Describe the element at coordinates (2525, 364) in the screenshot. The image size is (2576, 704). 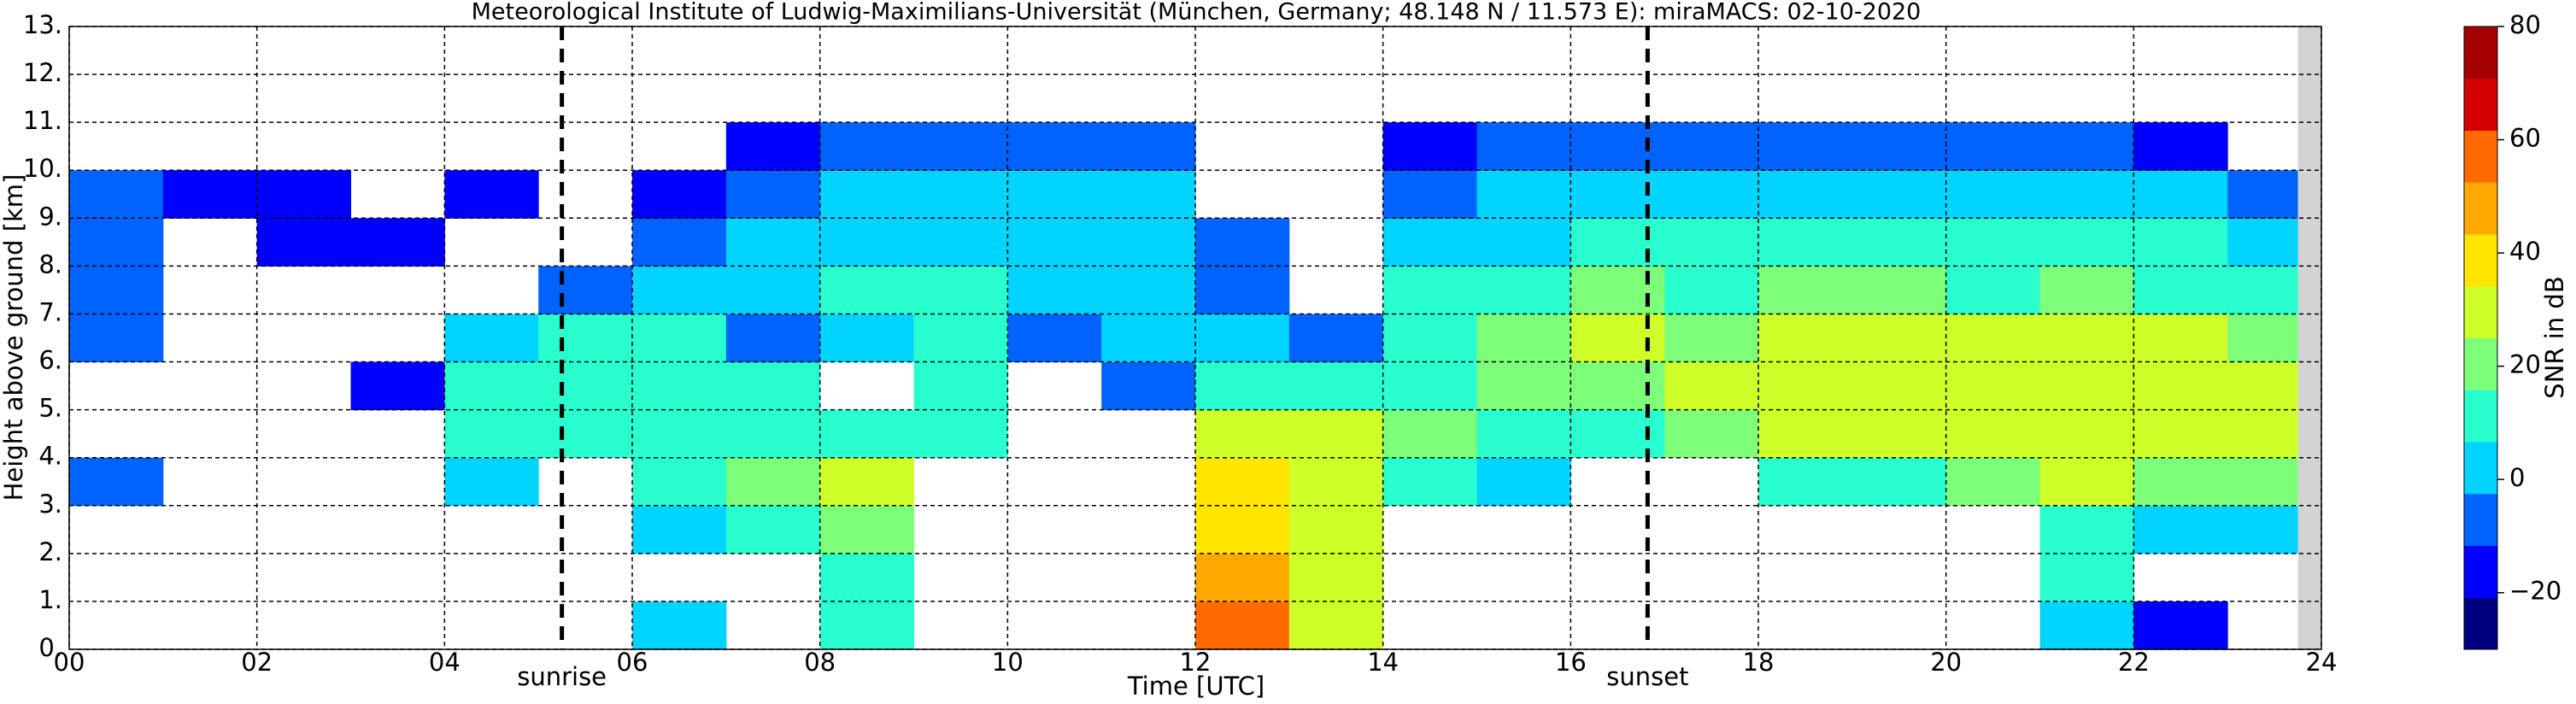
I see `colorbar-tick-label: 20` at that location.